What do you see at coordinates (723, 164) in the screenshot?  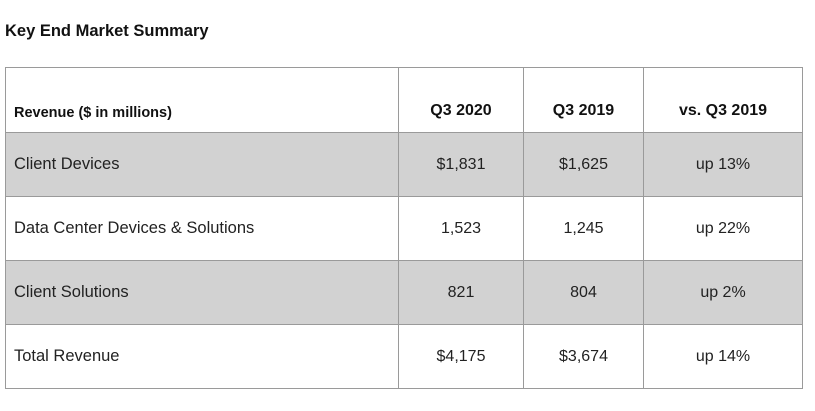 I see `change-value: up 13%` at bounding box center [723, 164].